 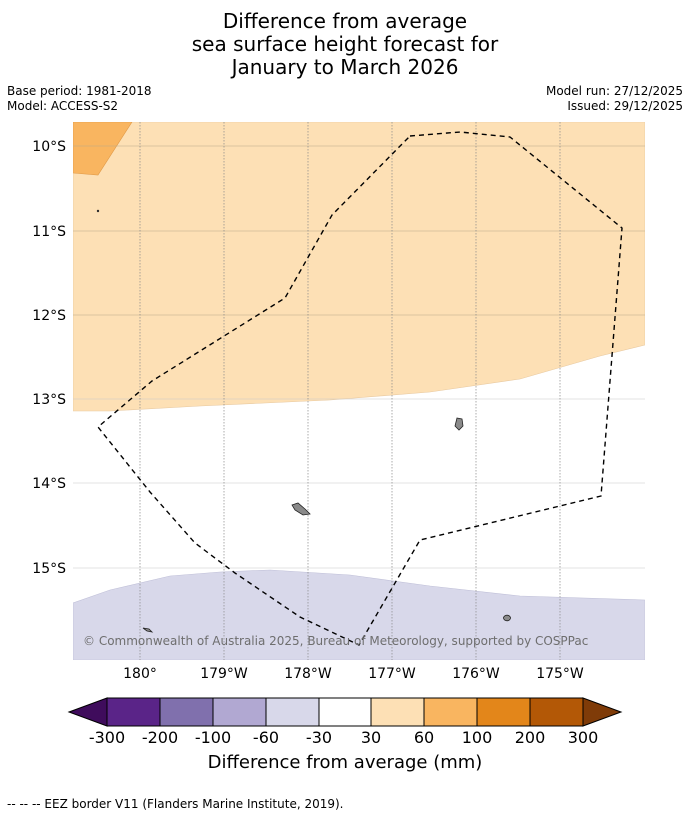 What do you see at coordinates (79, 91) in the screenshot?
I see `base-period: Base period: 1981-2018` at bounding box center [79, 91].